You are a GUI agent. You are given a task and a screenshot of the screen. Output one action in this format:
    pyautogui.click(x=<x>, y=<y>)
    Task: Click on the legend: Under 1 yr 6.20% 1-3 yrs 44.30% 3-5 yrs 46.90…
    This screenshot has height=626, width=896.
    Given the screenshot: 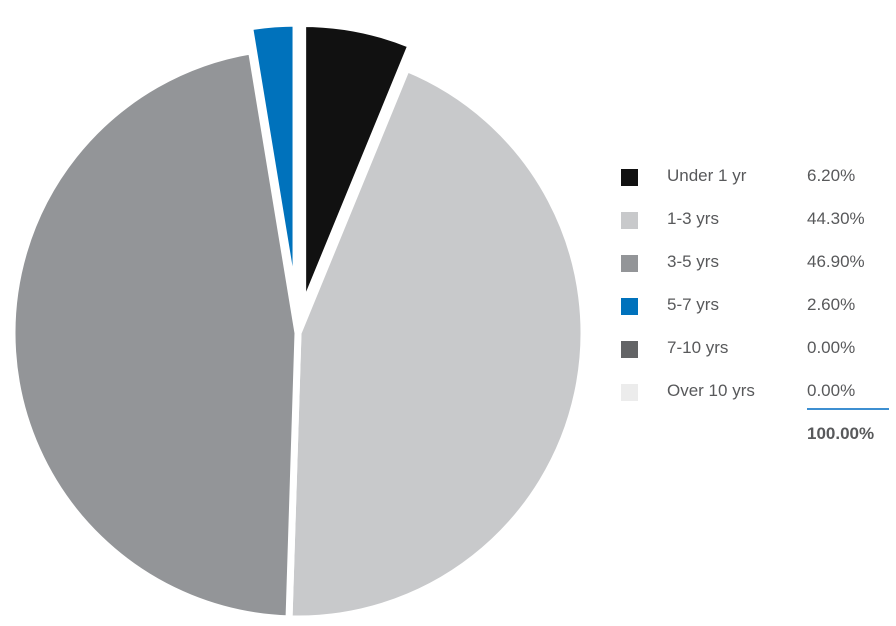 What is the action you would take?
    pyautogui.click(x=756, y=303)
    